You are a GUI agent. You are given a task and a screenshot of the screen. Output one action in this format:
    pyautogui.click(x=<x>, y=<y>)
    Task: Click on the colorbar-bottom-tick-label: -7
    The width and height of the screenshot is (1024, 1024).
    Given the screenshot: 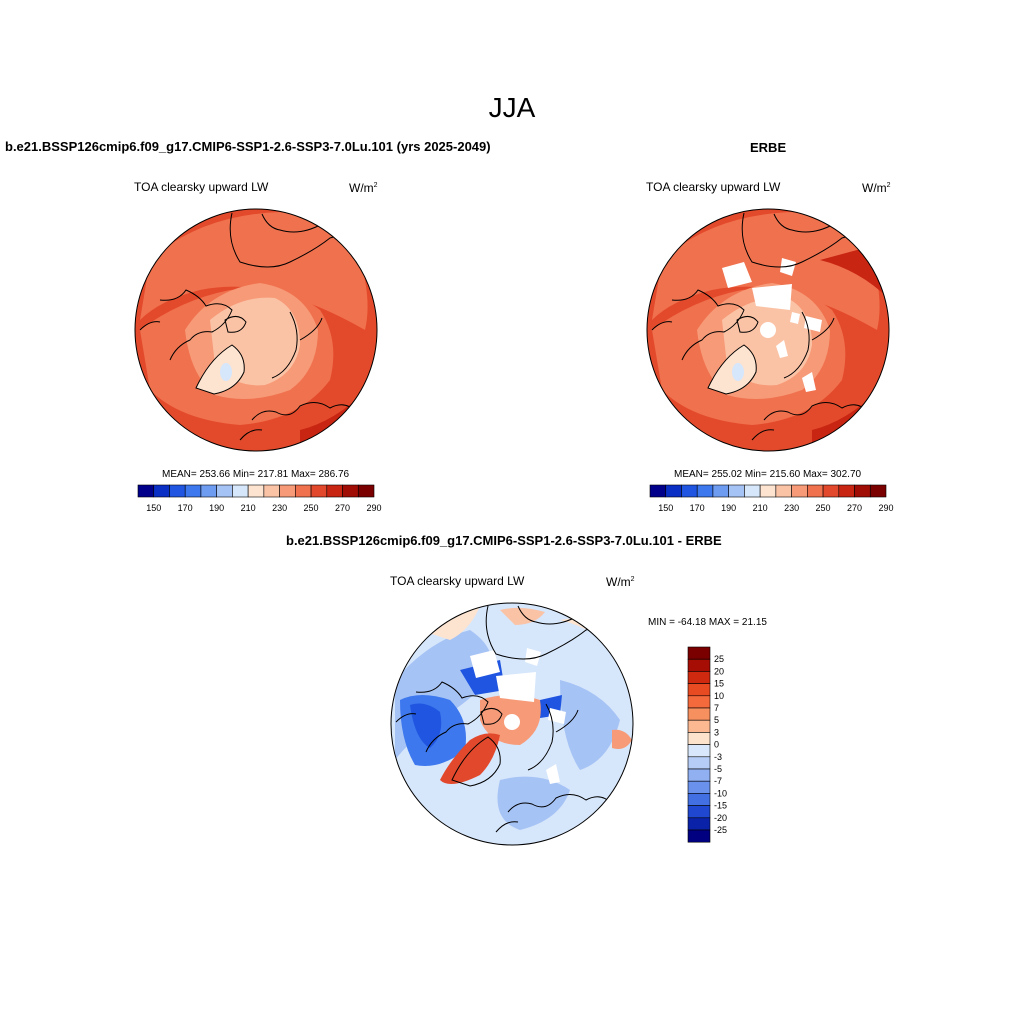 What is the action you would take?
    pyautogui.click(x=718, y=781)
    